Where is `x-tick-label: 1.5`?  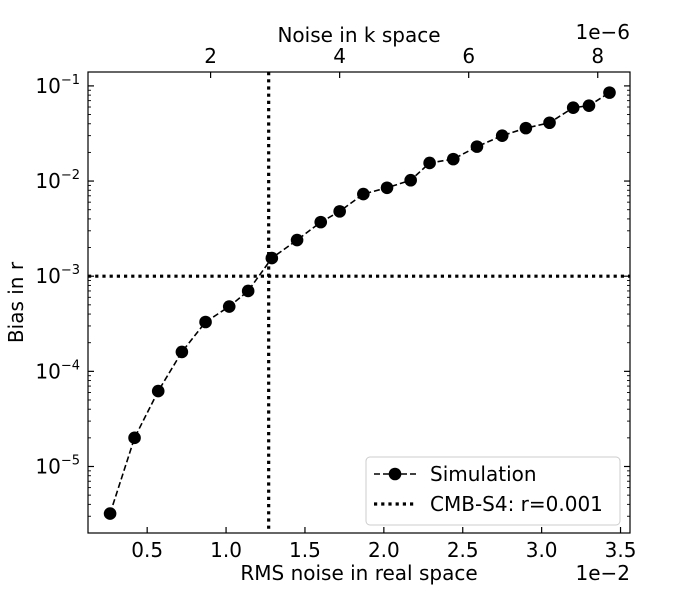
x-tick-label: 1.5 is located at coordinates (305, 550).